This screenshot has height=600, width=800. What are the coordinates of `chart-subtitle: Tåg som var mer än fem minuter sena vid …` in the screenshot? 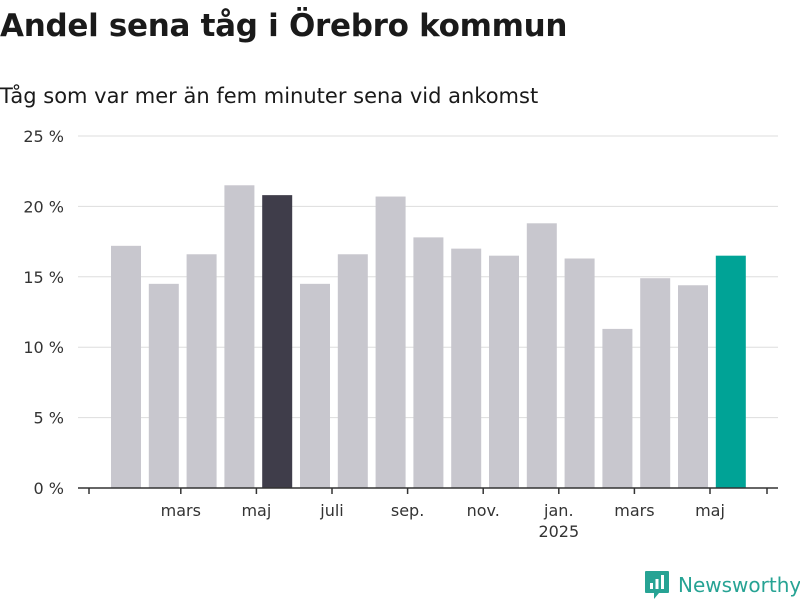 It's located at (269, 96).